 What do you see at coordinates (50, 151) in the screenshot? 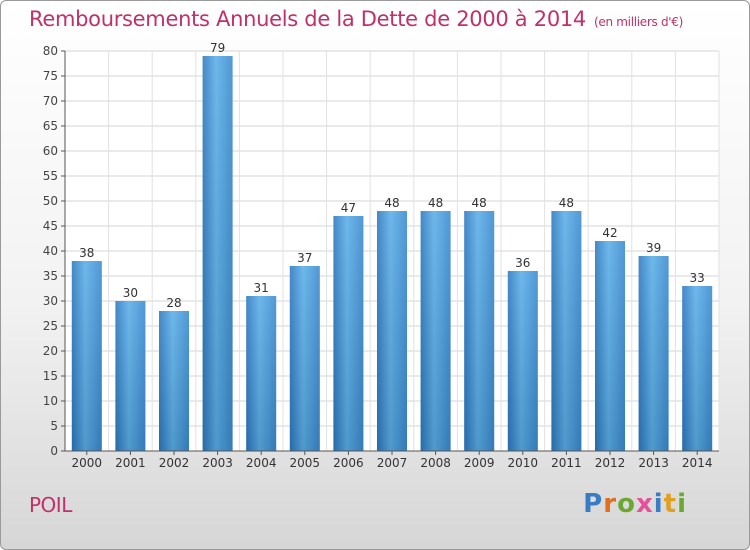
I see `y-tick-label: 60` at bounding box center [50, 151].